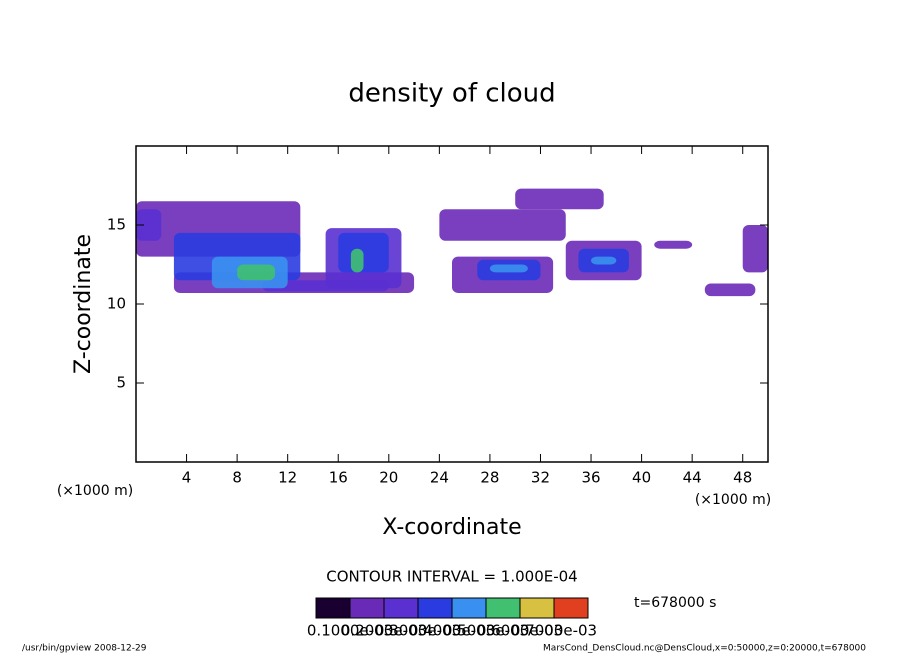 This screenshot has width=904, height=654. Describe the element at coordinates (641, 478) in the screenshot. I see `x-tick-label: 40` at that location.